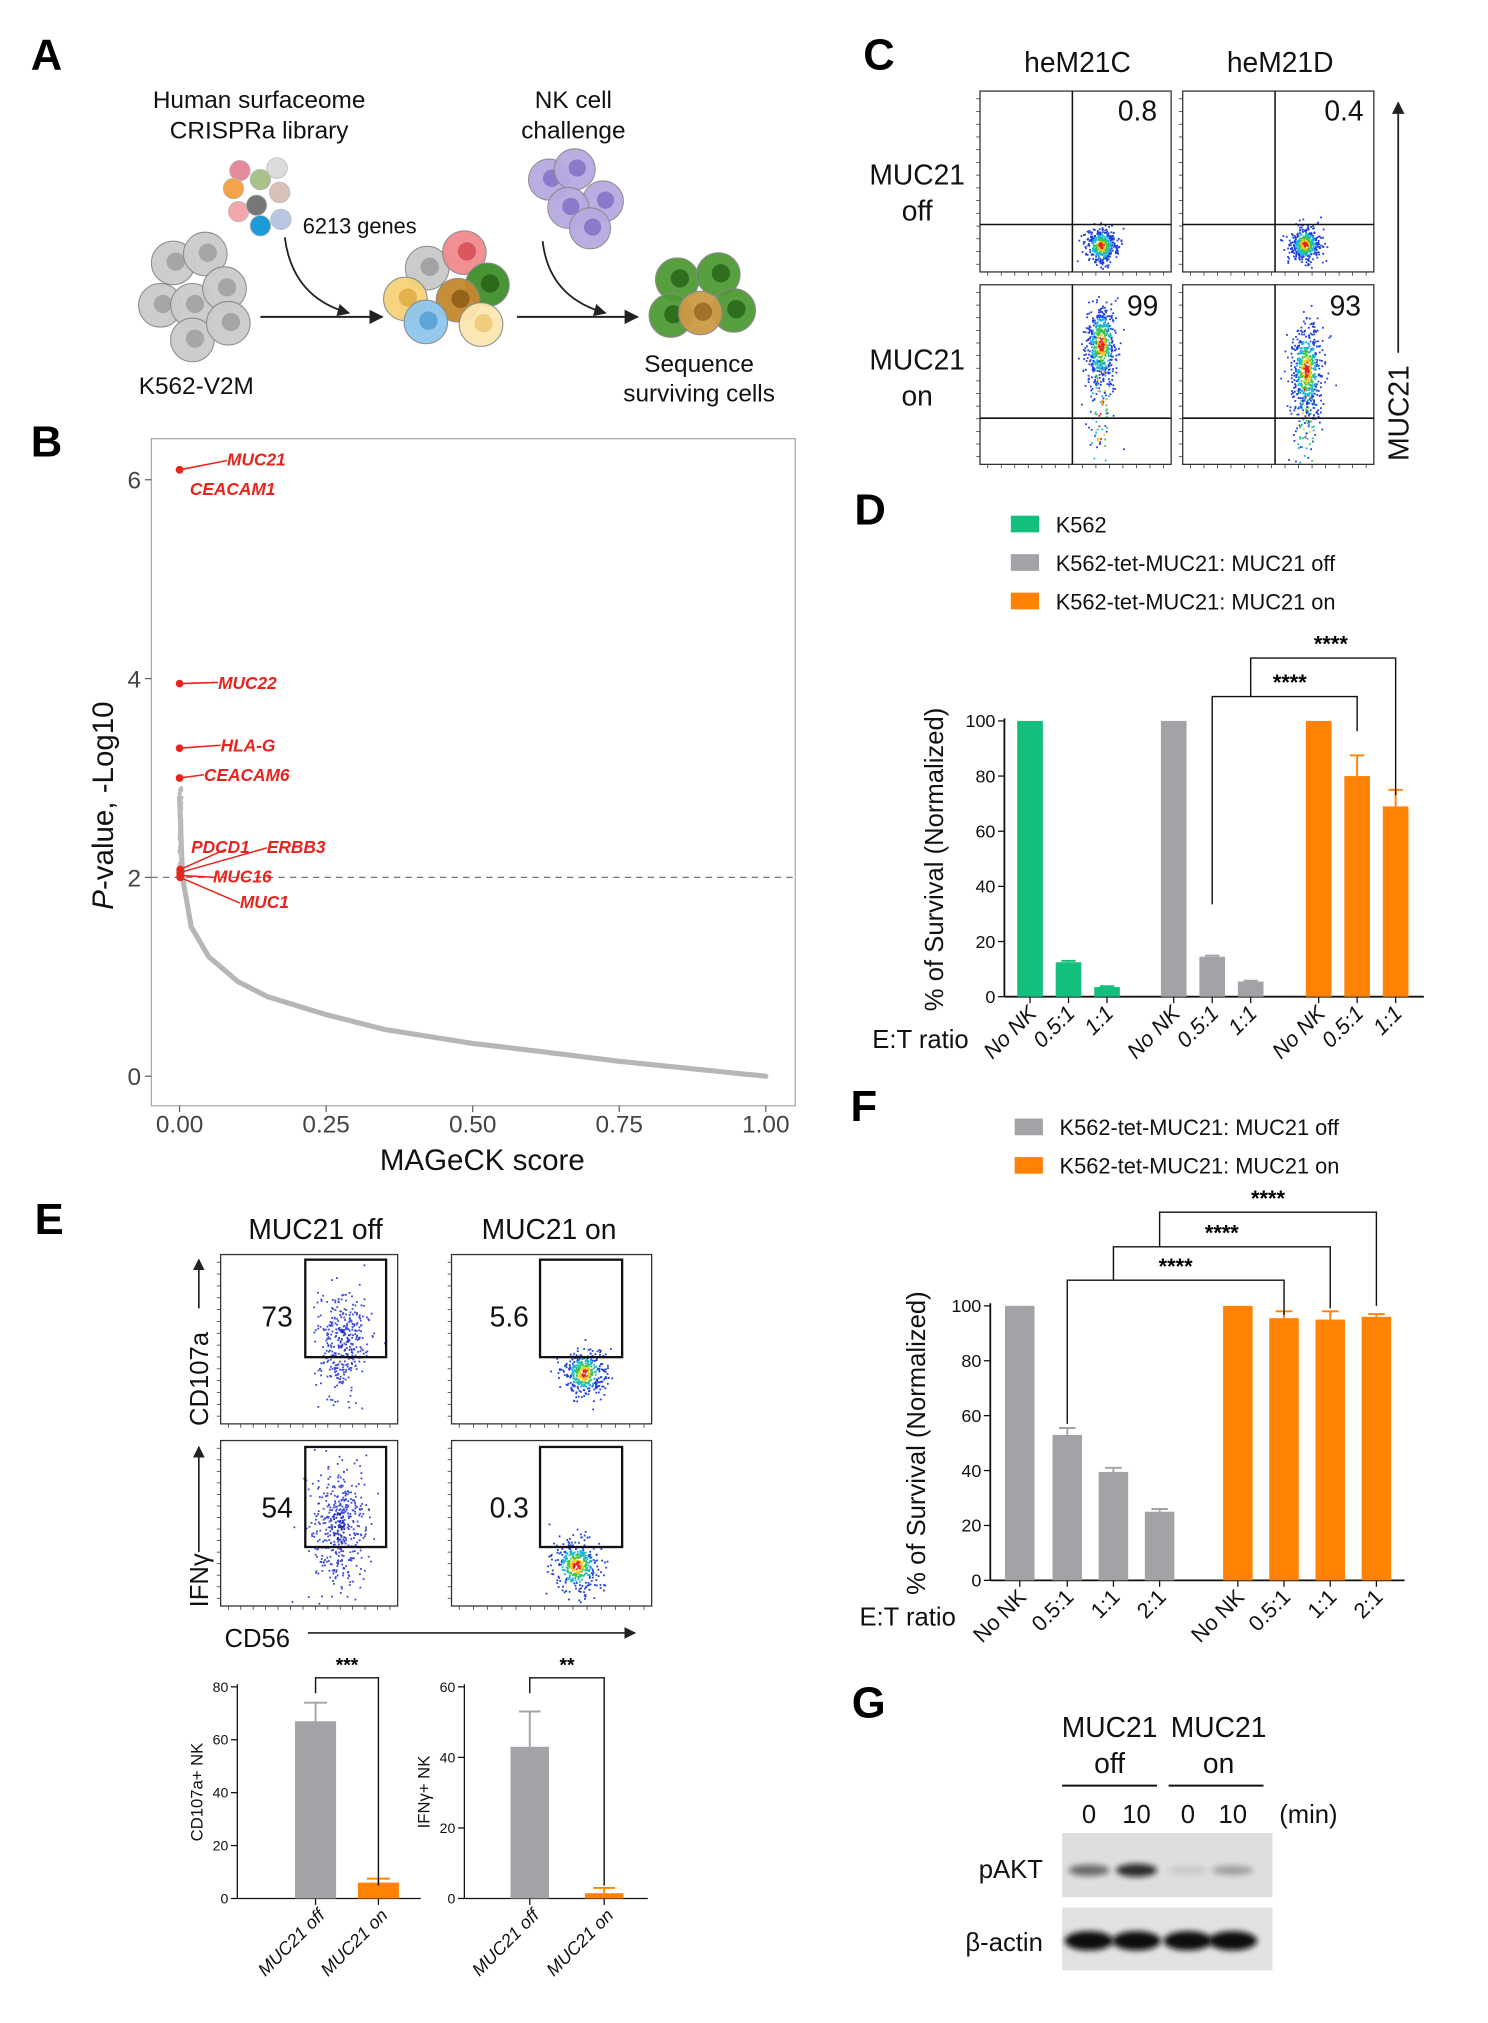 This screenshot has height=2023, width=1488. What do you see at coordinates (279, 192) in the screenshot?
I see `virus-particle-icon` at bounding box center [279, 192].